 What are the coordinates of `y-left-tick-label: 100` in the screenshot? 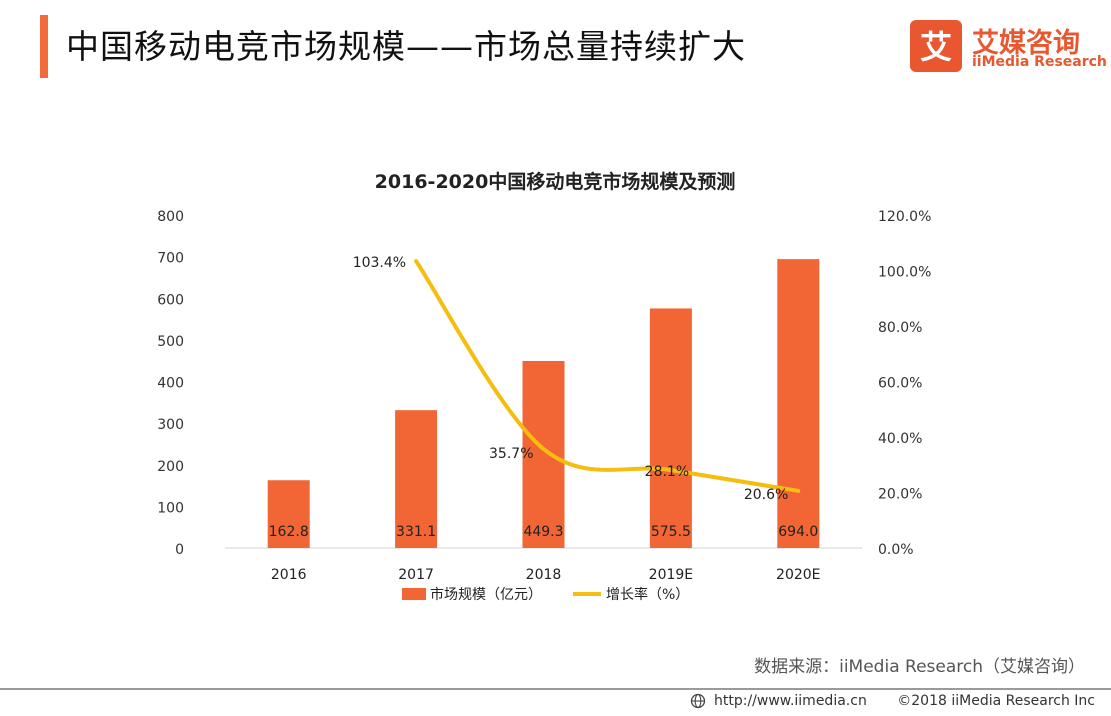 It's located at (170, 508).